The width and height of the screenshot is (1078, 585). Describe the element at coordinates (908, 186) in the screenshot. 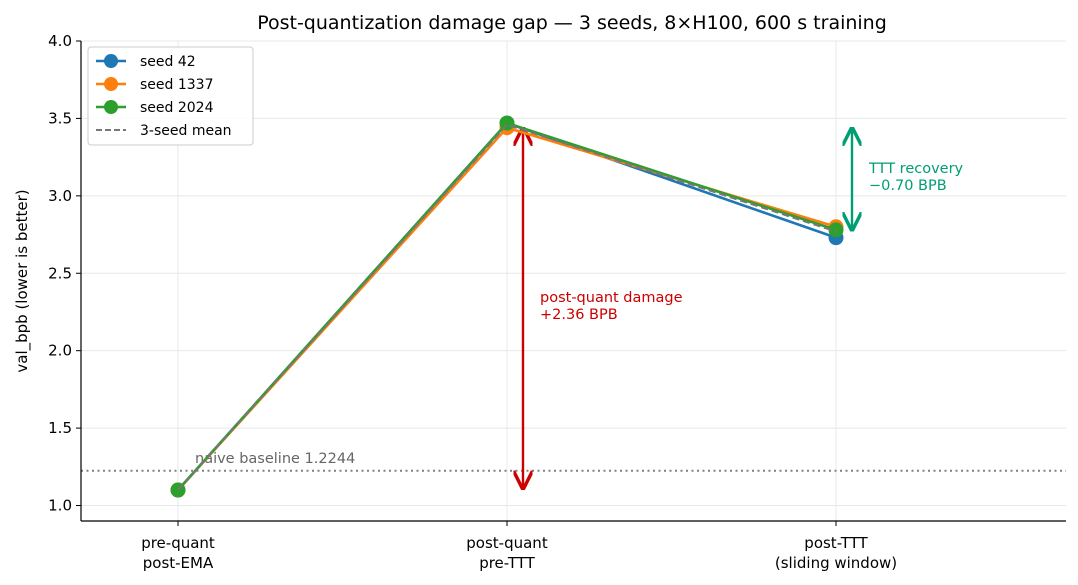

I see `annotation-label: −0.70 BPB` at that location.